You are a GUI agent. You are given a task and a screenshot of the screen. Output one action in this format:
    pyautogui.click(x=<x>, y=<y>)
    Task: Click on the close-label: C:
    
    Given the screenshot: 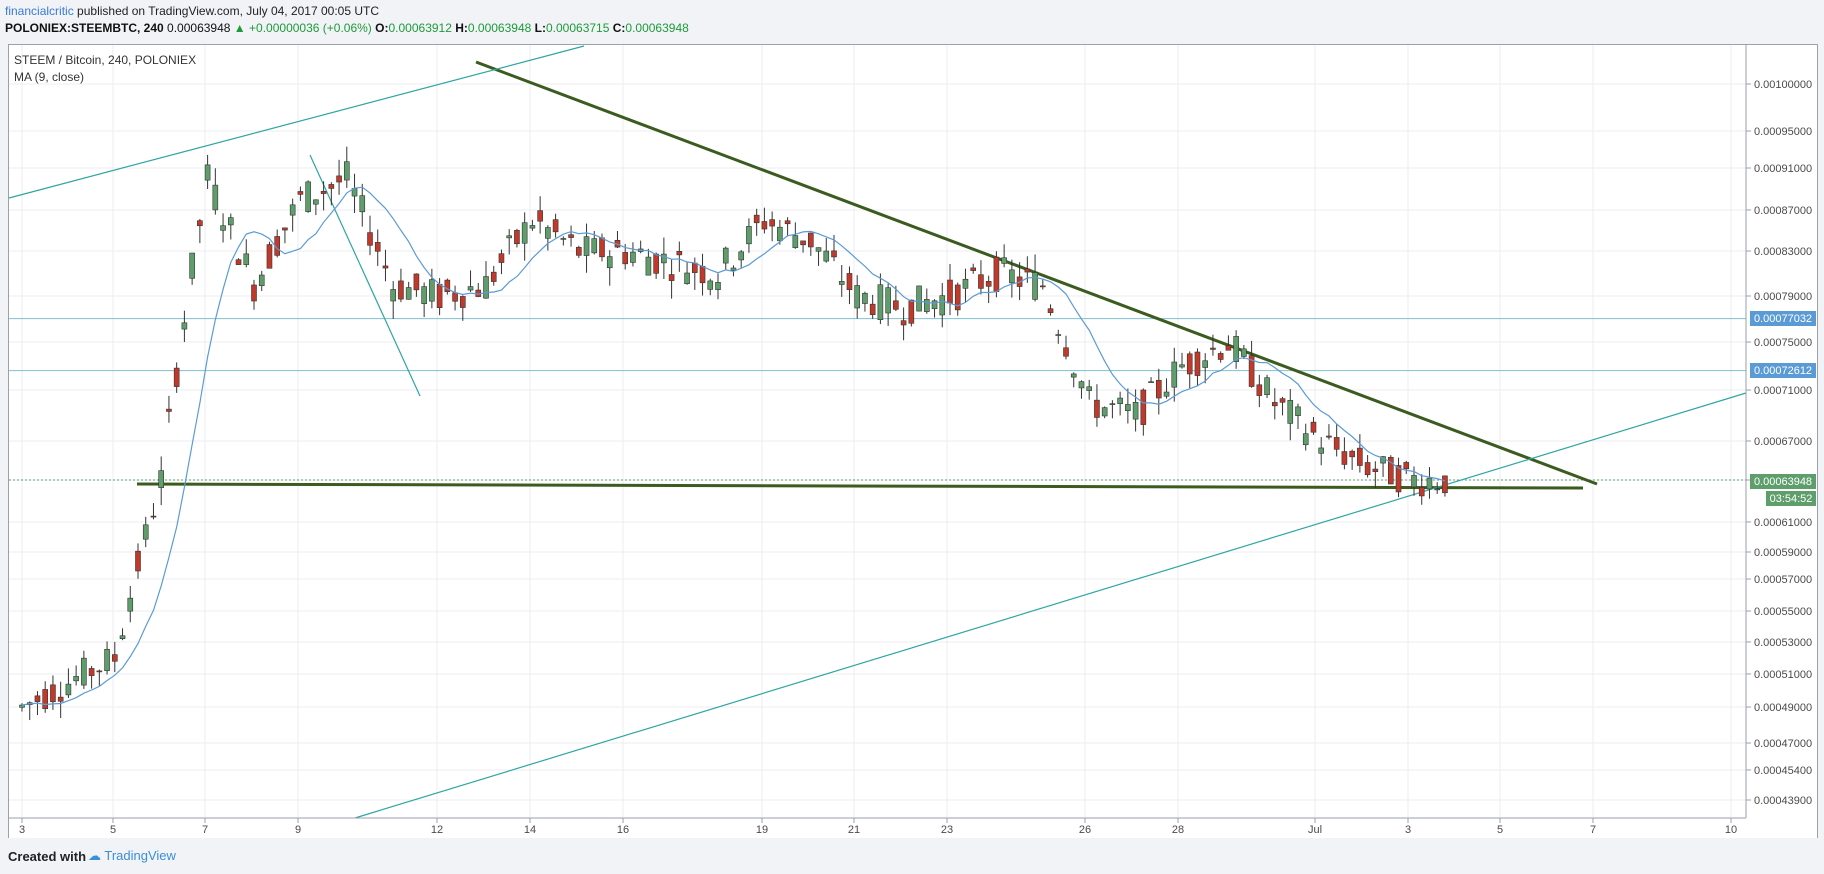 What is the action you would take?
    pyautogui.click(x=619, y=28)
    